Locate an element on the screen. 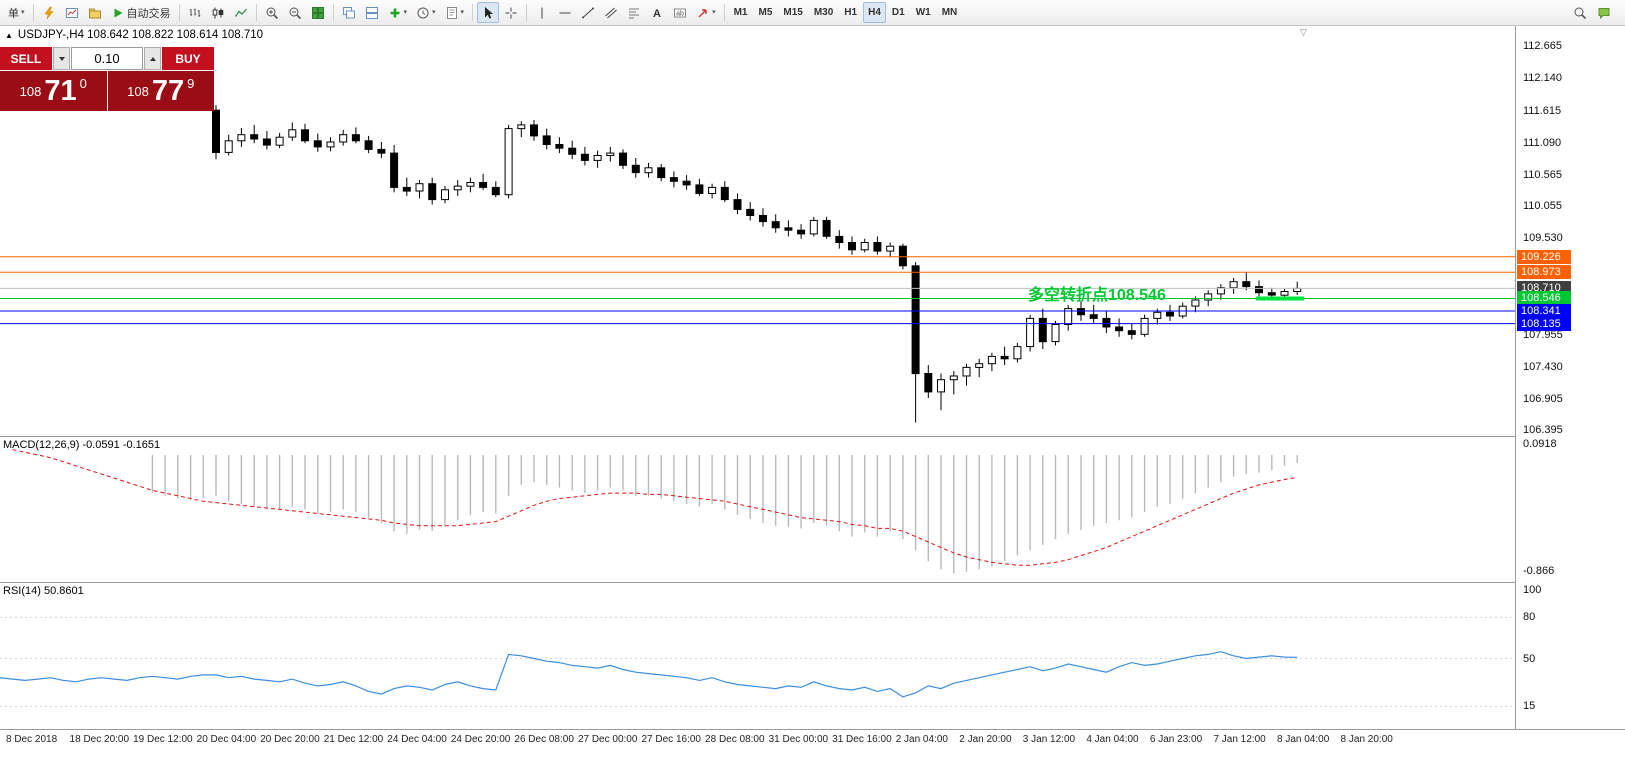 Image resolution: width=1625 pixels, height=774 pixels. chart-shift-marker-icon: ▽ is located at coordinates (1303, 32).